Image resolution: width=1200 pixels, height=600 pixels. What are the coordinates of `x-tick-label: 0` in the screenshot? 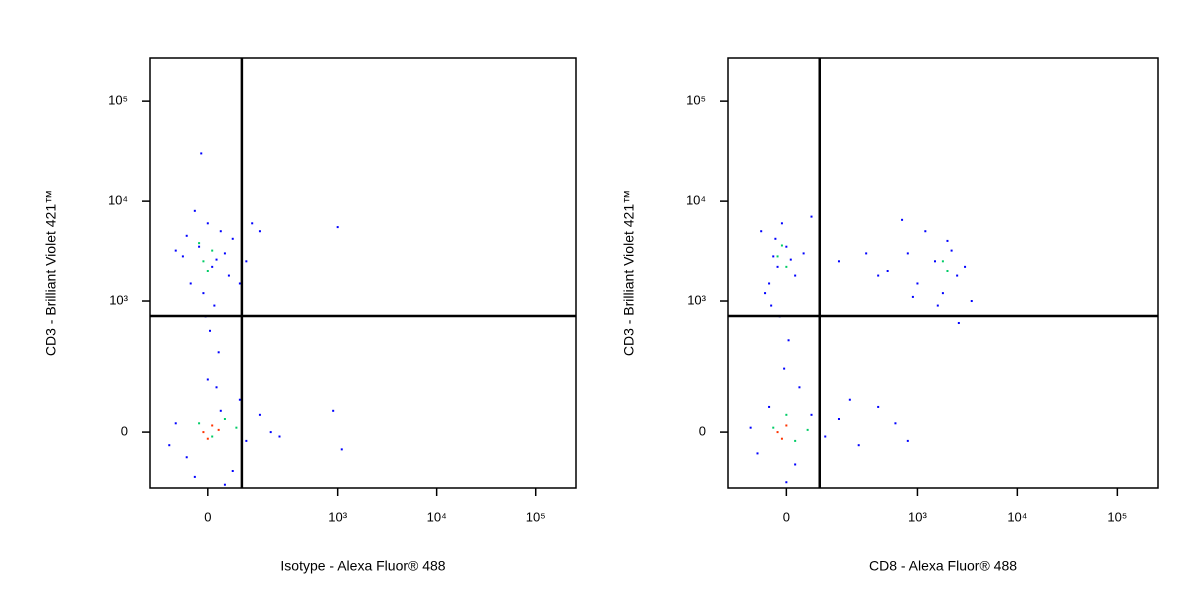 It's located at (786, 516).